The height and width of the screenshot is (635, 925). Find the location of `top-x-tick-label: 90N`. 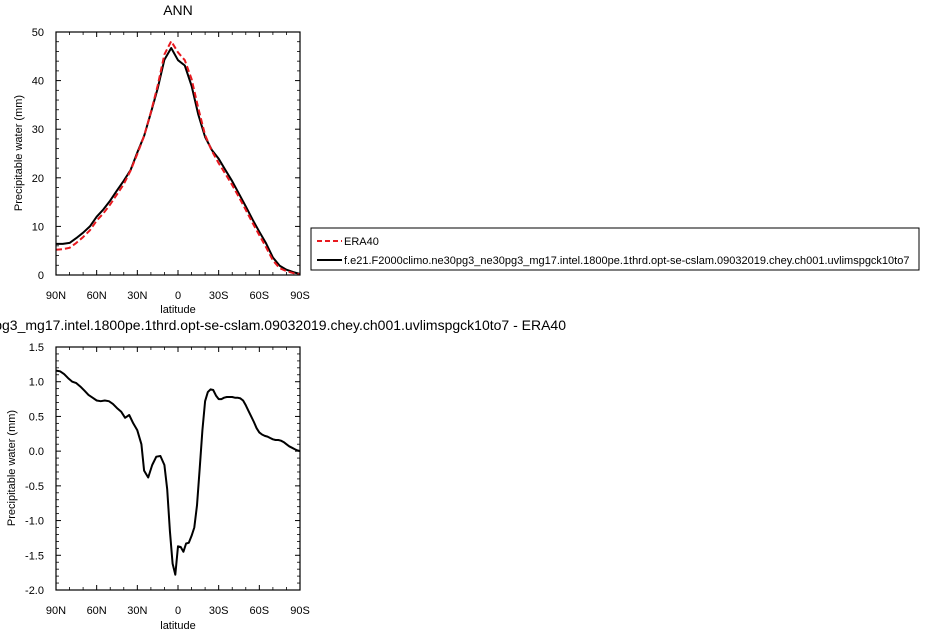

top-x-tick-label: 90N is located at coordinates (56, 296).